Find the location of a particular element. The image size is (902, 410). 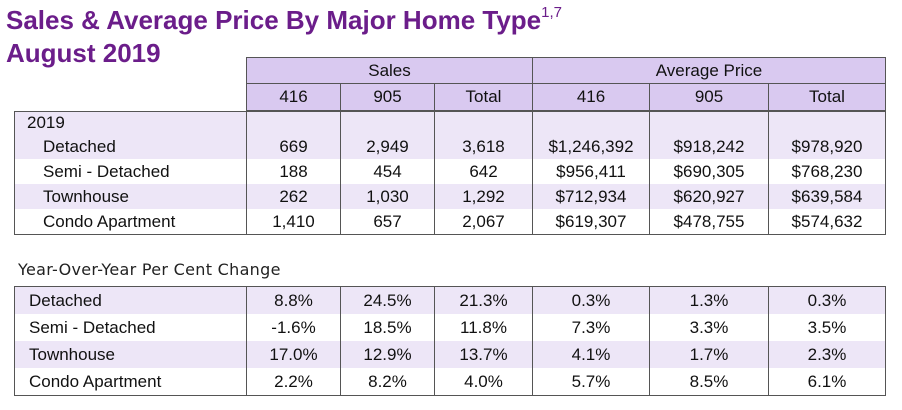

table-cell: 642 is located at coordinates (483, 171).